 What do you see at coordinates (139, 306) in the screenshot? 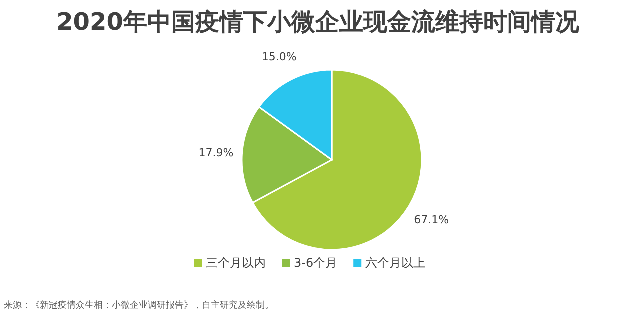
I see `annotation: 来源：《新冠疫情众生相：小微企业调研报告》，自主研究及绘制。` at bounding box center [139, 306].